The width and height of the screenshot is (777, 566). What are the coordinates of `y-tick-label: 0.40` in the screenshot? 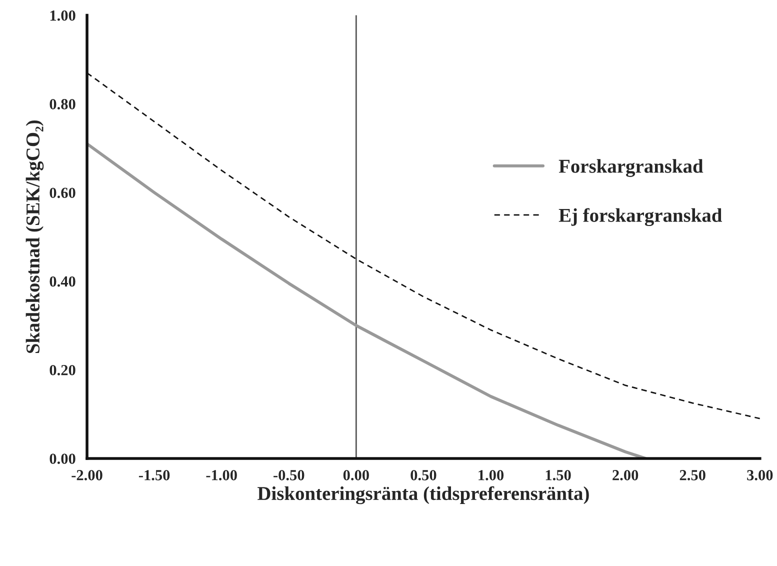 It's located at (63, 281).